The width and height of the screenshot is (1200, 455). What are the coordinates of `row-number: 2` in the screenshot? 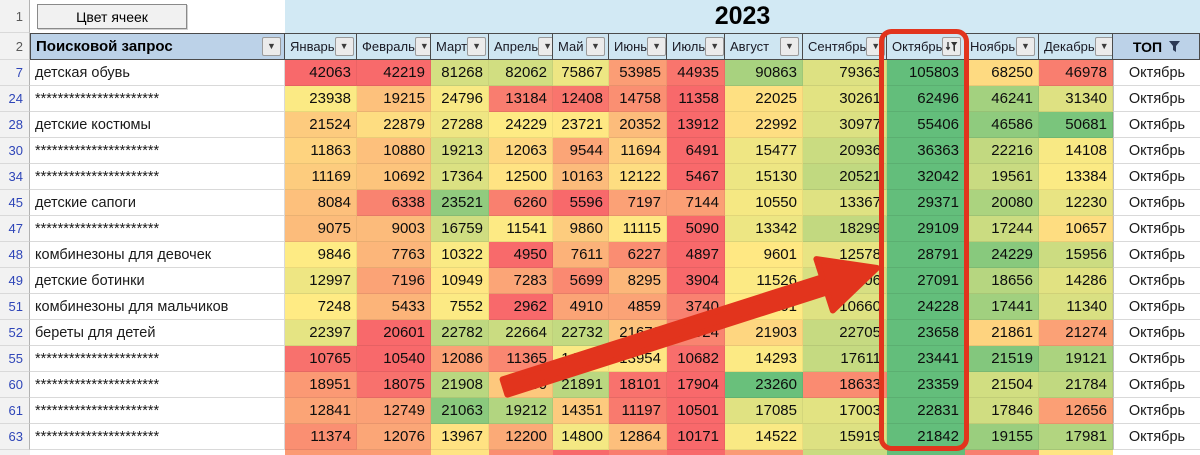 It's located at (15, 46).